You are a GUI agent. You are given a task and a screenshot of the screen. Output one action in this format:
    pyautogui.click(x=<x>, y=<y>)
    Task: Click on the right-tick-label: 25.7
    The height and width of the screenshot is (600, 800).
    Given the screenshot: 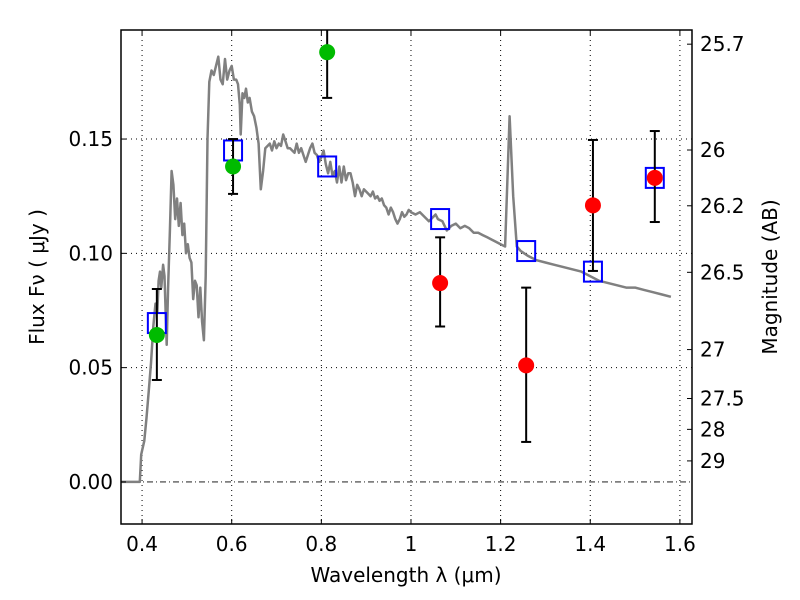 What is the action you would take?
    pyautogui.click(x=722, y=44)
    